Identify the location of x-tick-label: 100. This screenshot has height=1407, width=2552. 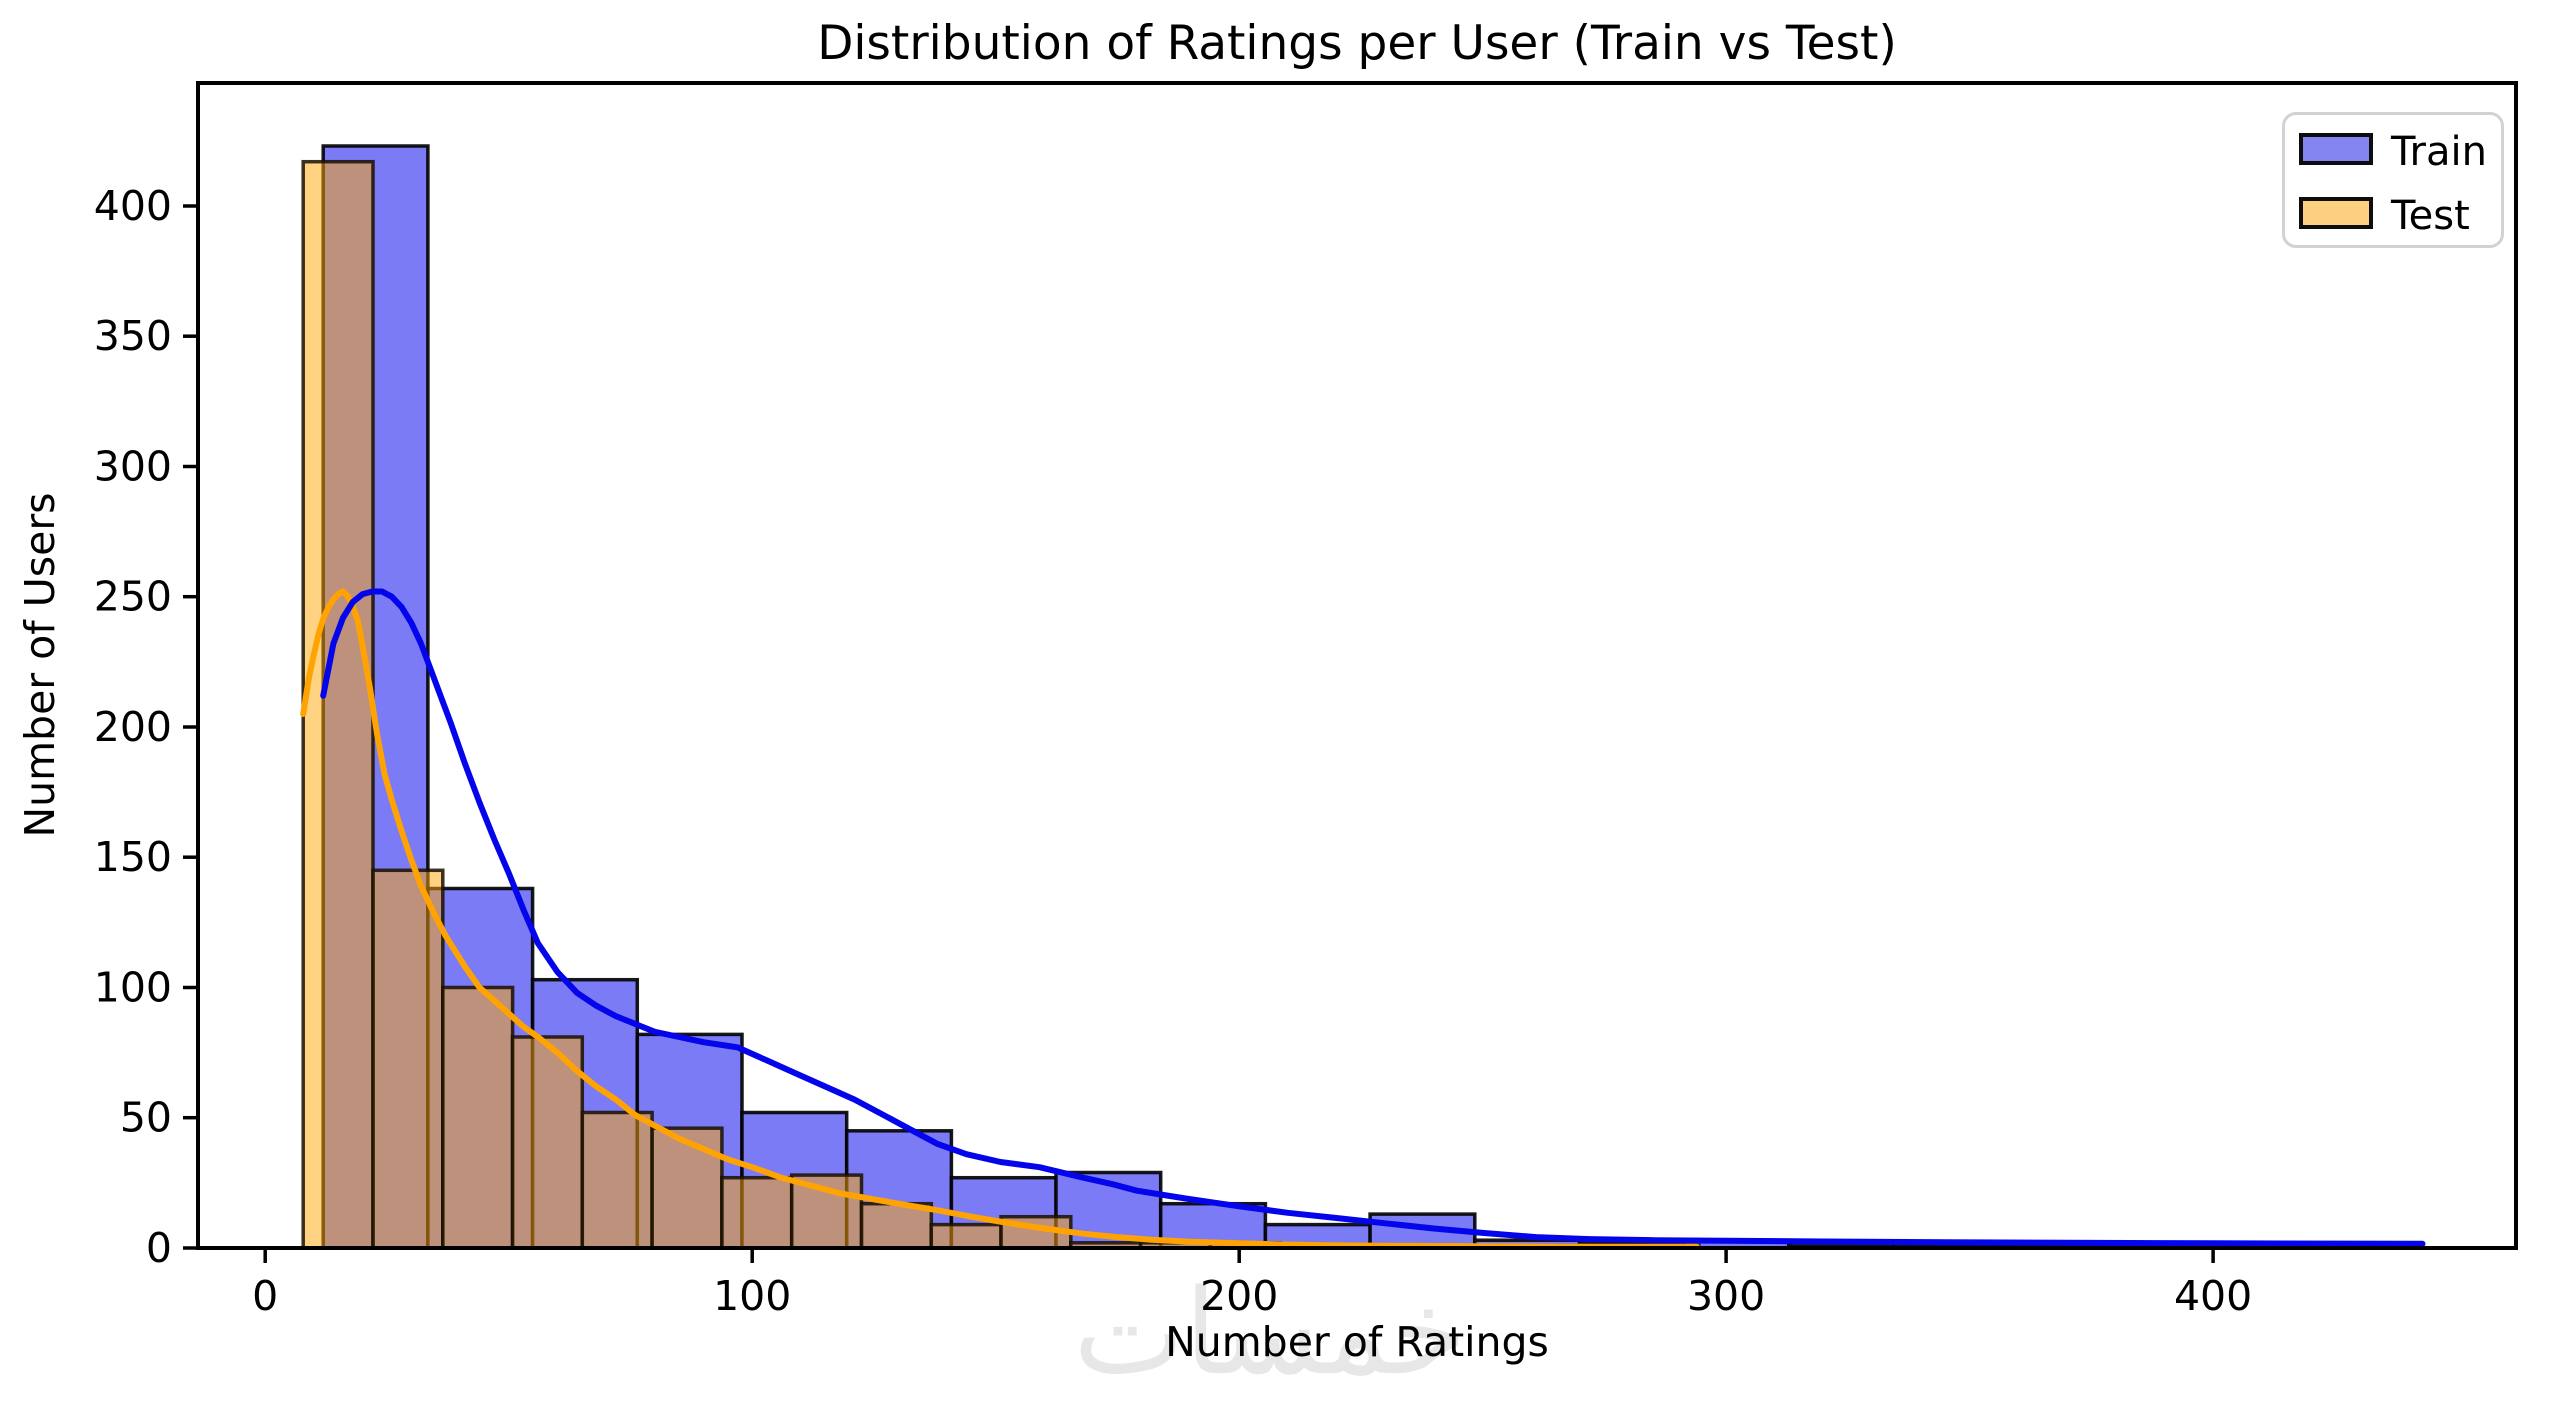
(752, 1296).